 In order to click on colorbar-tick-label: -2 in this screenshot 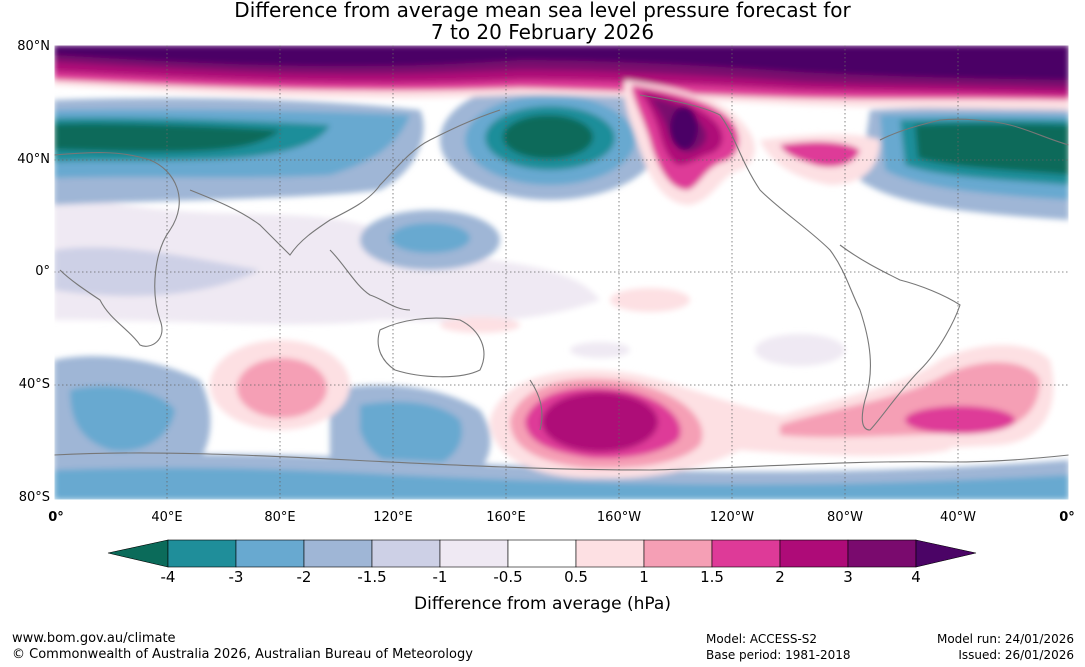, I will do `click(304, 577)`.